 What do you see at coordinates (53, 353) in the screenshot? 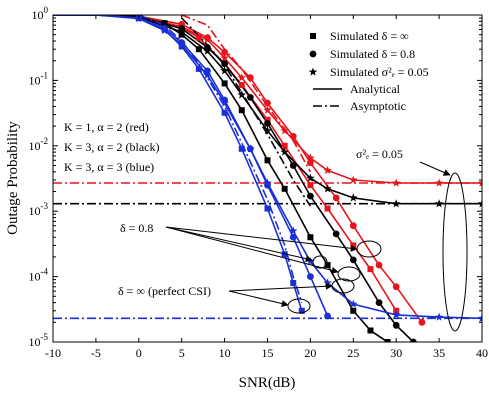
I see `x-tick-label: -10` at bounding box center [53, 353].